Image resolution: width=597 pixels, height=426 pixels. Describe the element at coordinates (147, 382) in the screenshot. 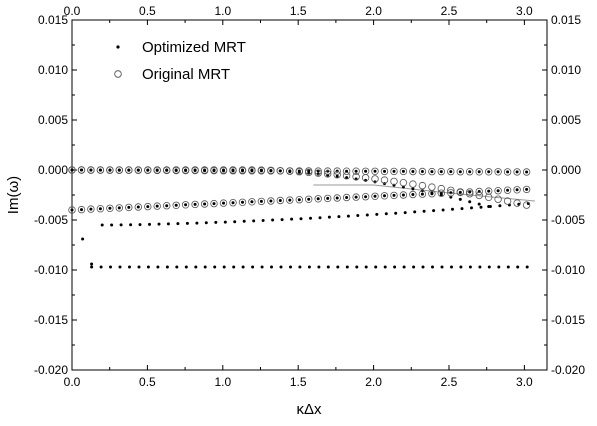

I see `x-tick-label-bottom: 0.5` at that location.